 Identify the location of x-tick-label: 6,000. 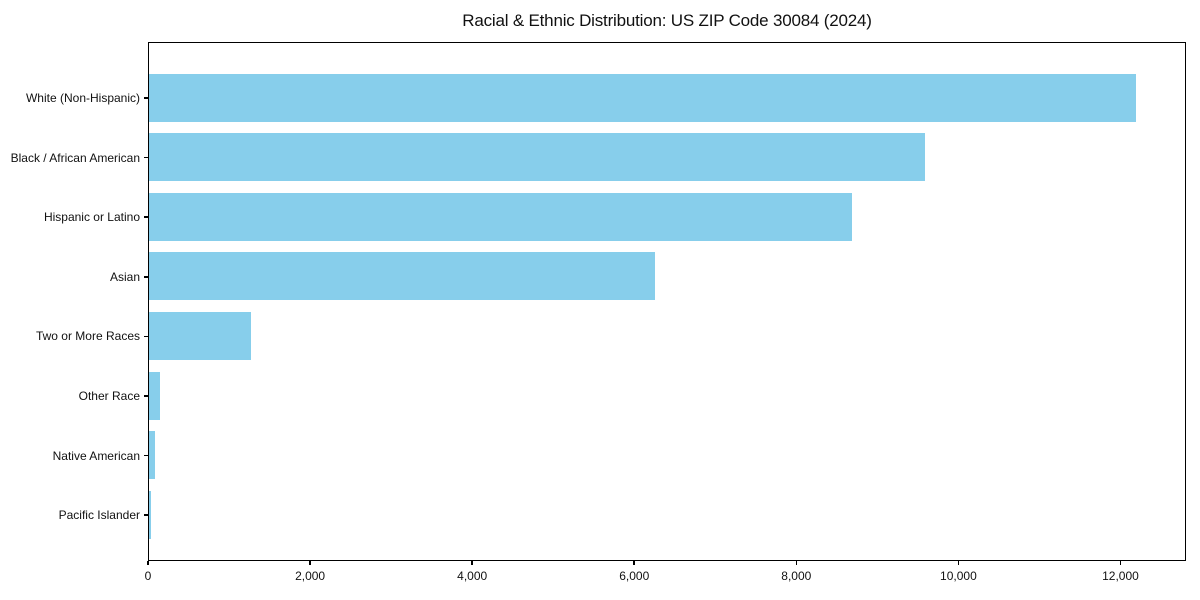
(634, 576).